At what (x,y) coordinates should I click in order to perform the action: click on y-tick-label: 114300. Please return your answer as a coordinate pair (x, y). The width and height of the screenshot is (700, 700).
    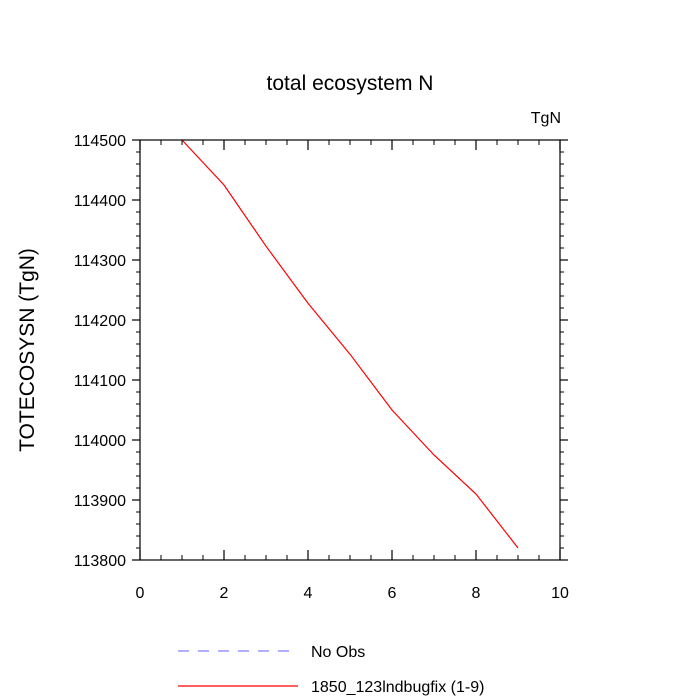
    Looking at the image, I should click on (100, 261).